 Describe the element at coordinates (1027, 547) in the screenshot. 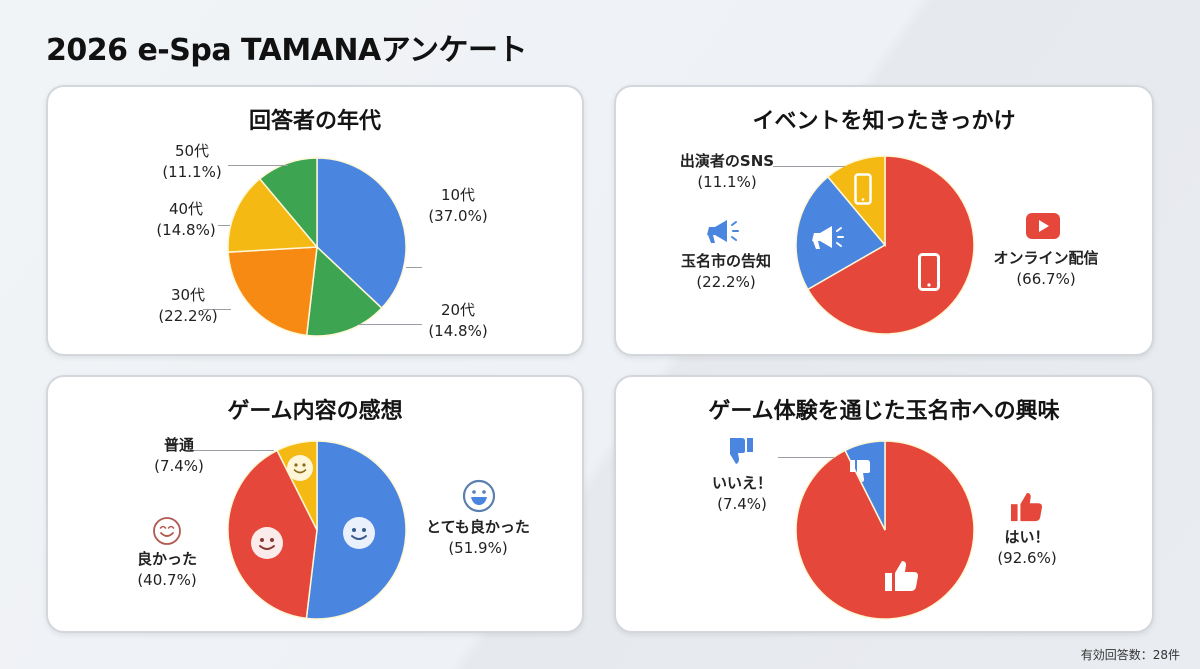

I see `label-yes: はい！ (92.6%)` at that location.